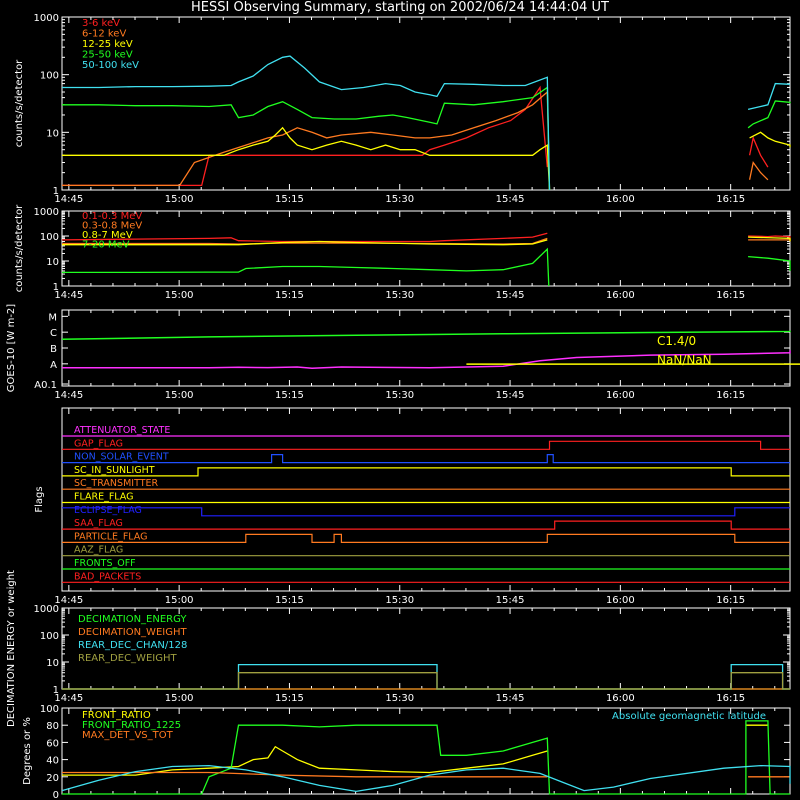 The image size is (800, 800). Describe the element at coordinates (68, 600) in the screenshot. I see `flags-xtick-label: 14:45` at that location.